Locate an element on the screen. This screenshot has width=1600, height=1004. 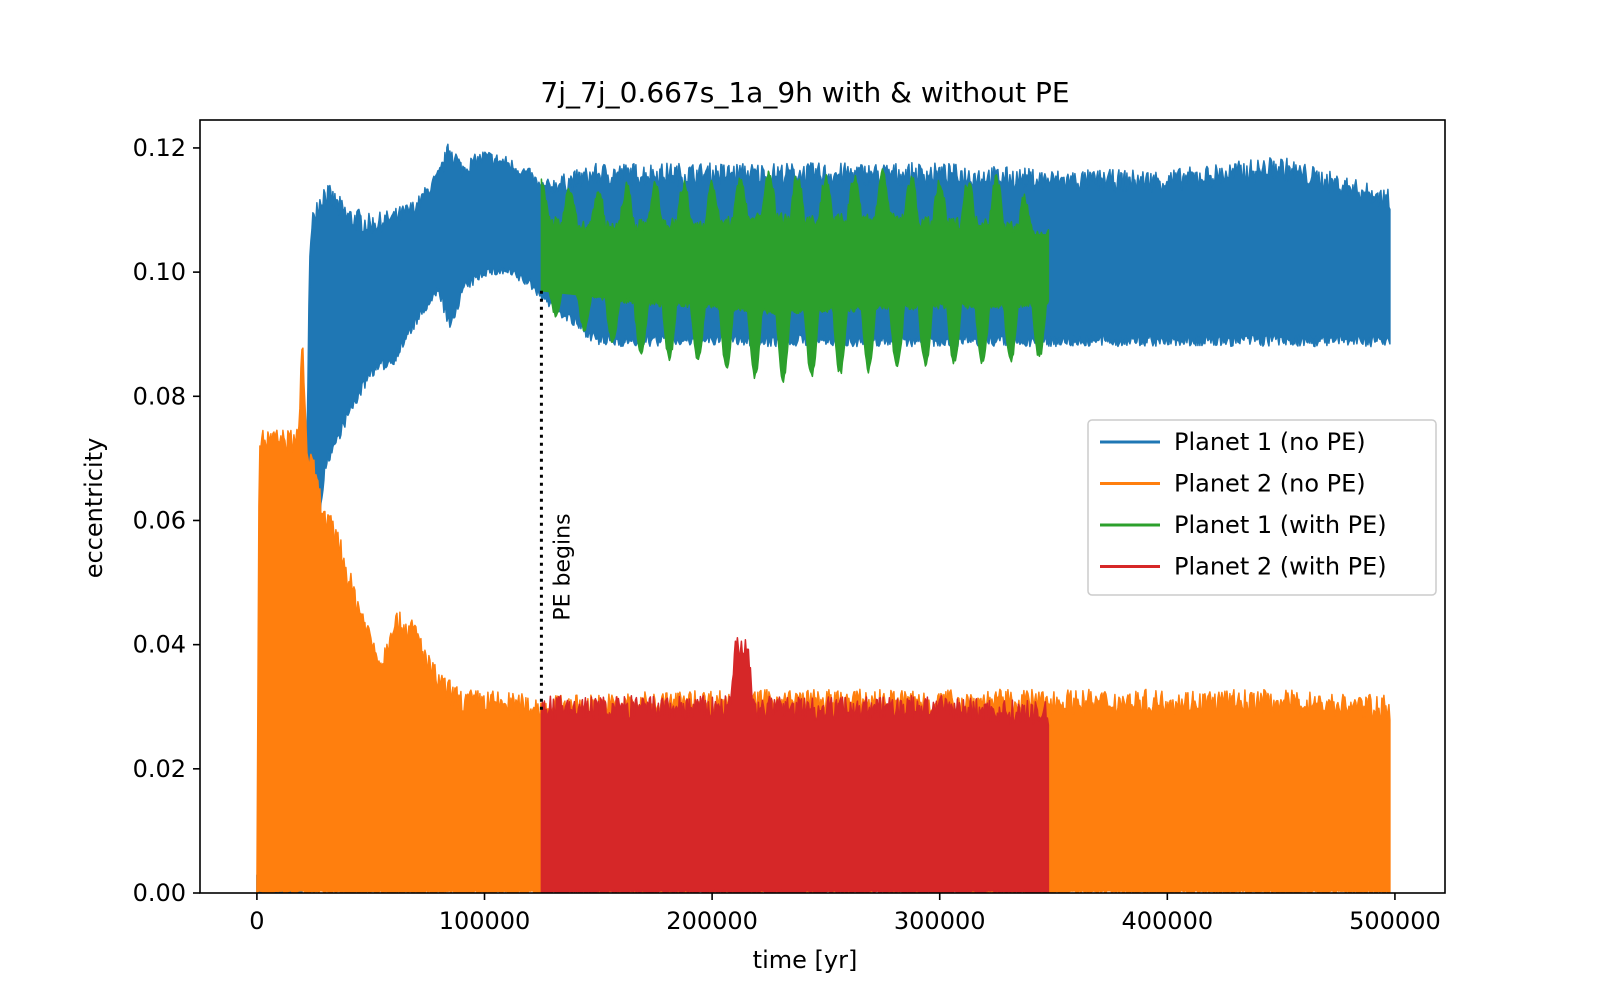
x-tick-label: 200000 is located at coordinates (712, 921).